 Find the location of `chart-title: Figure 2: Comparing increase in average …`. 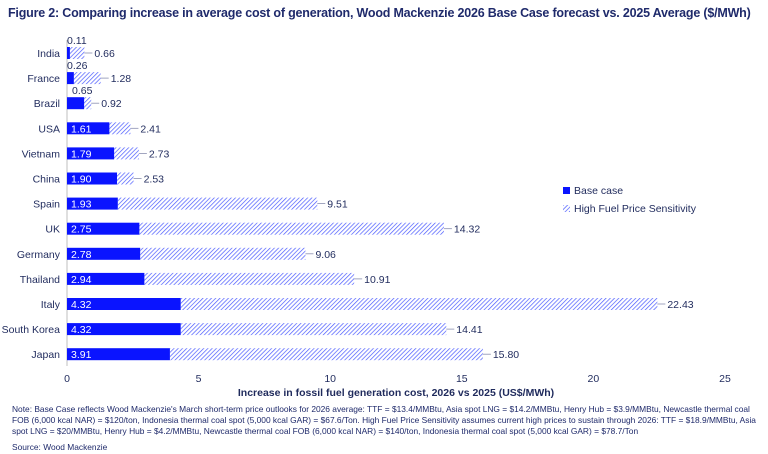

chart-title: Figure 2: Comparing increase in average … is located at coordinates (379, 13).